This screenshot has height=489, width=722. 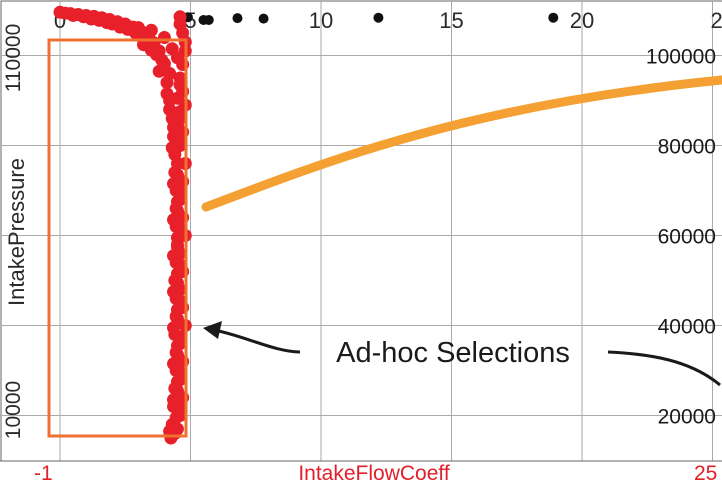 I want to click on y-tick-labels-left: 110000 10000, so click(x=13, y=231).